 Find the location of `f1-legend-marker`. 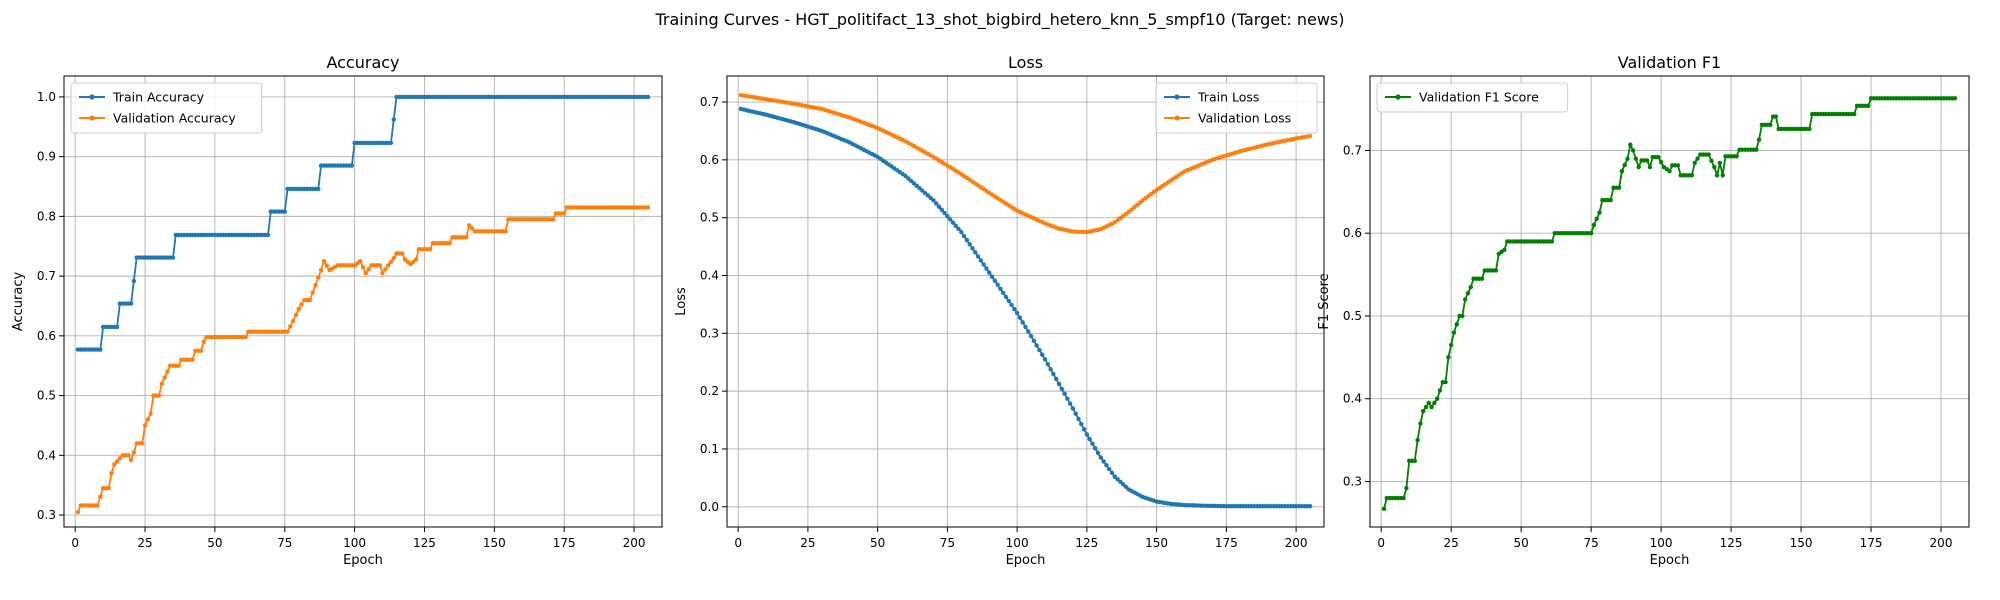

f1-legend-marker is located at coordinates (1398, 97).